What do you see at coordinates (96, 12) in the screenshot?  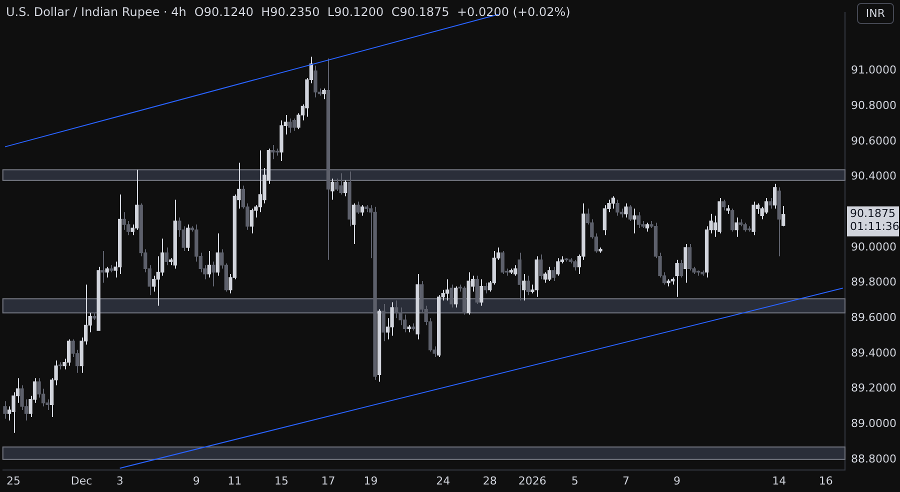 I see `chart-title: U.S. Dollar / Indian Rupee · 4h` at bounding box center [96, 12].